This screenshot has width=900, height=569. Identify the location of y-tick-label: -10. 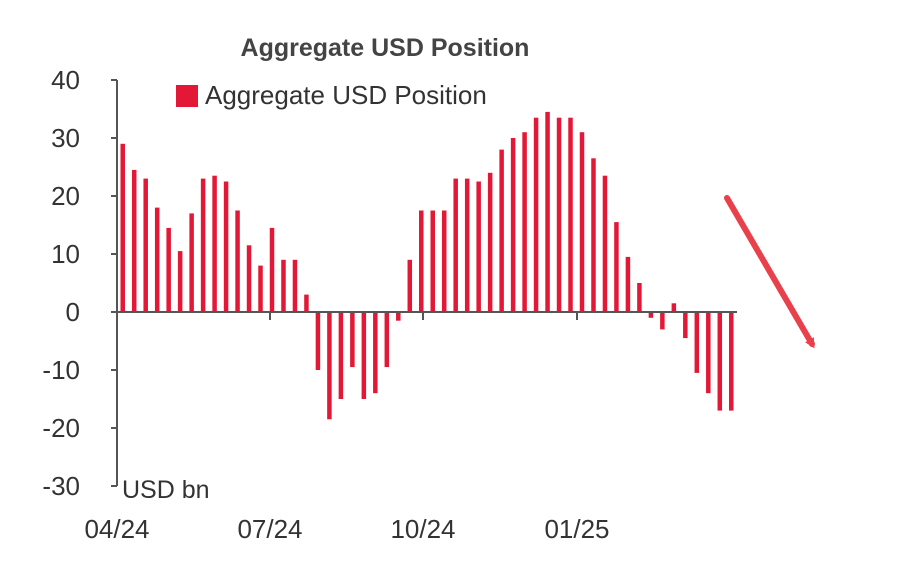
(61, 370).